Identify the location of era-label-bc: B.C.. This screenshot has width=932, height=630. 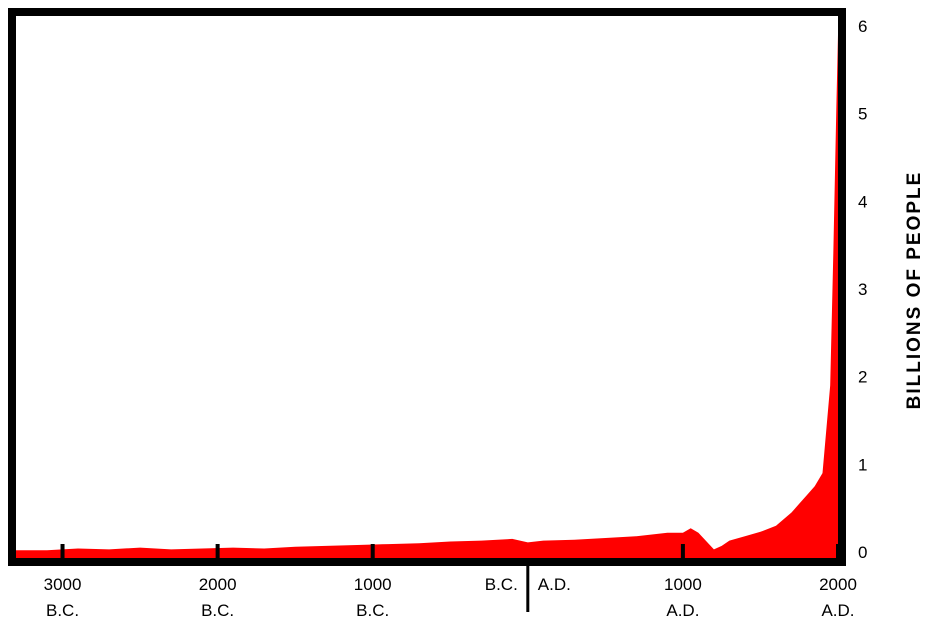
(501, 584).